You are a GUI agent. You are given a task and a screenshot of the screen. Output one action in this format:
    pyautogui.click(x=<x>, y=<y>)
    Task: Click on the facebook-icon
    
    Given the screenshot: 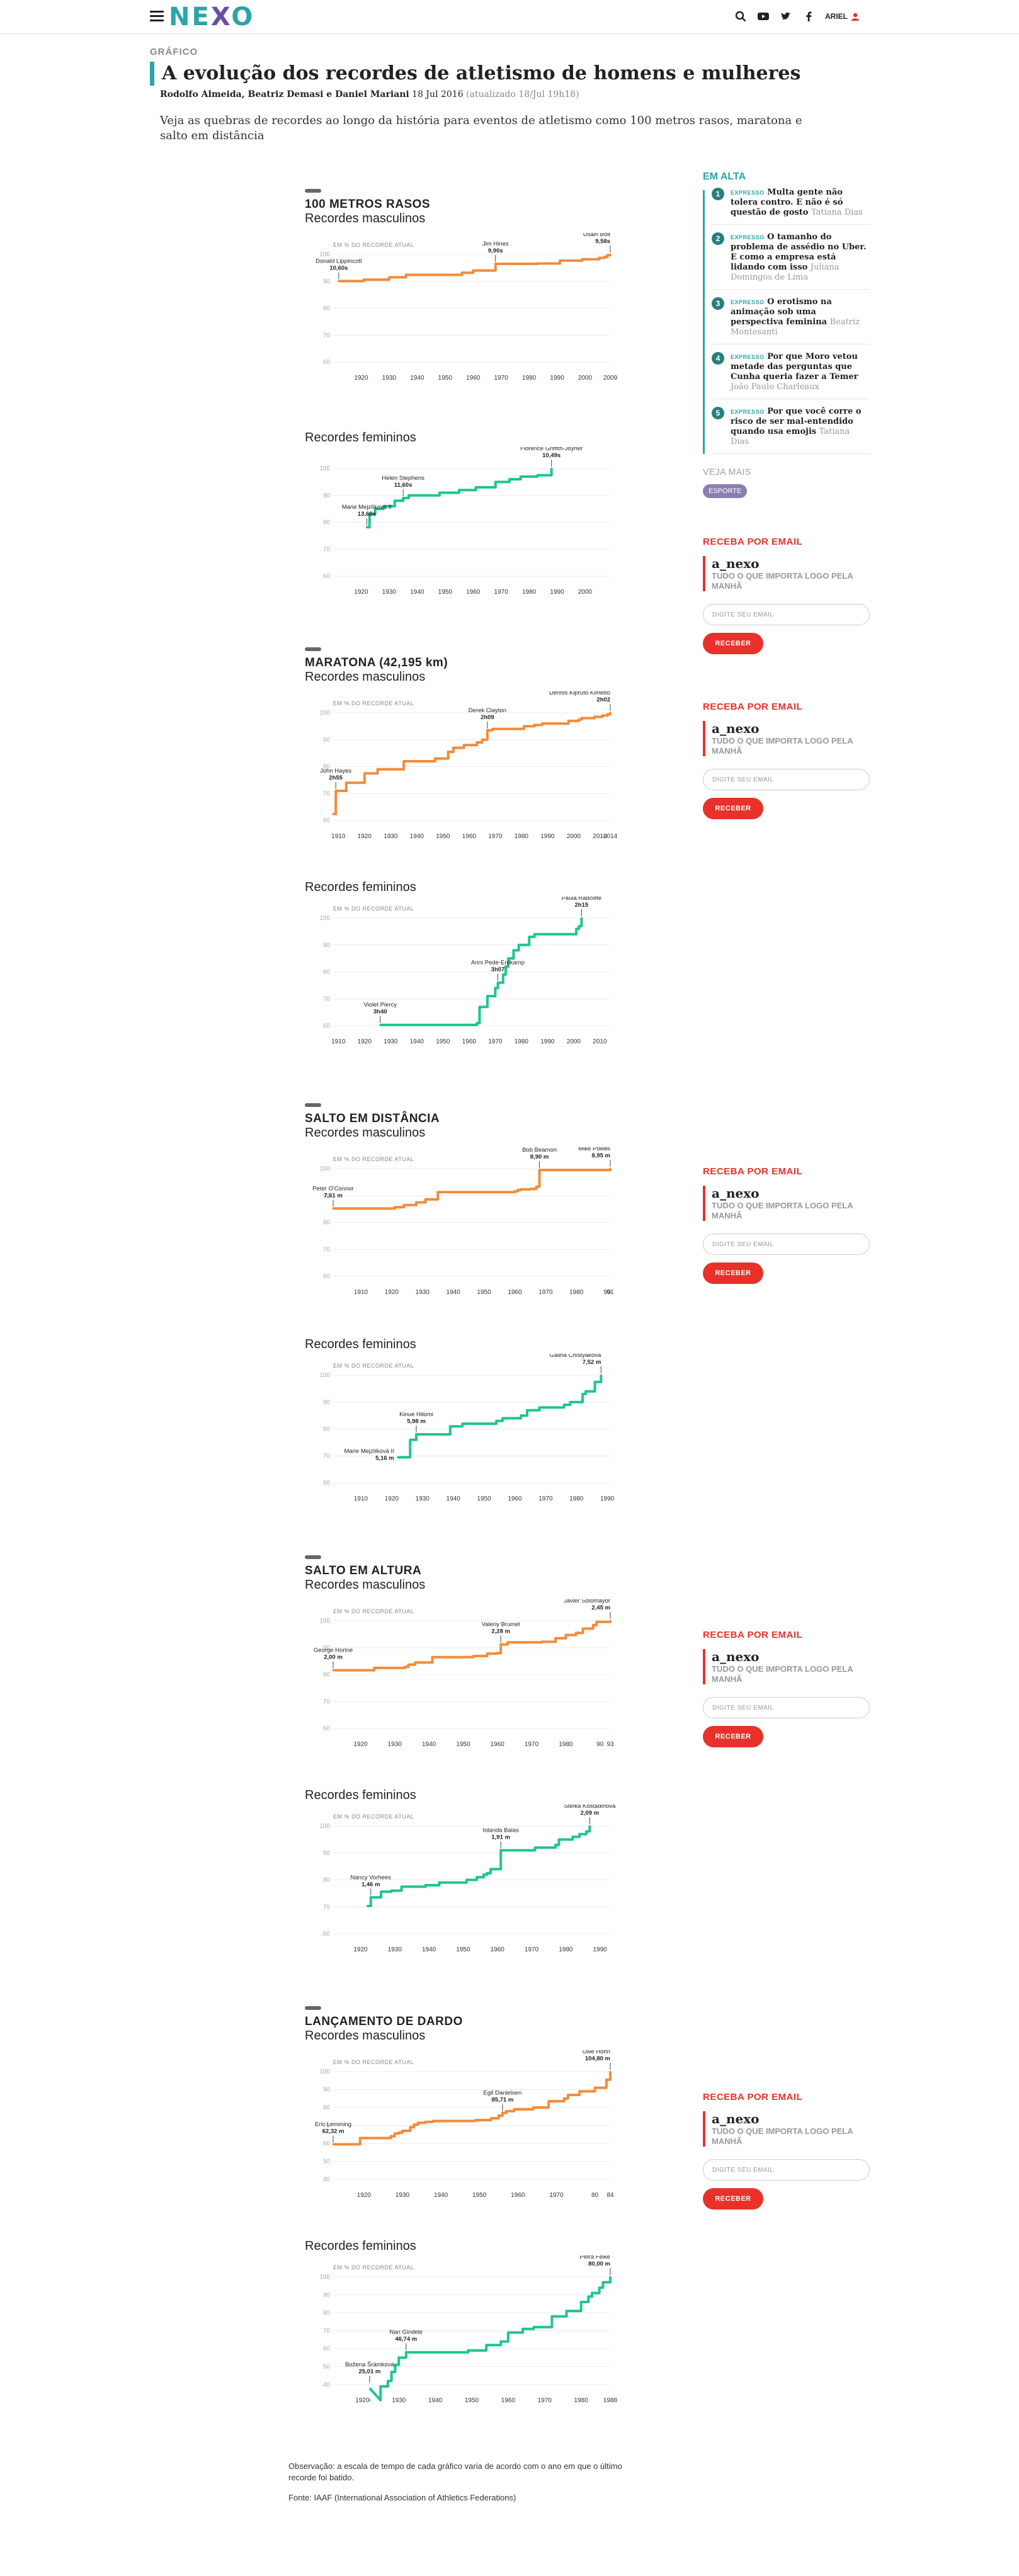 What is the action you would take?
    pyautogui.click(x=809, y=16)
    